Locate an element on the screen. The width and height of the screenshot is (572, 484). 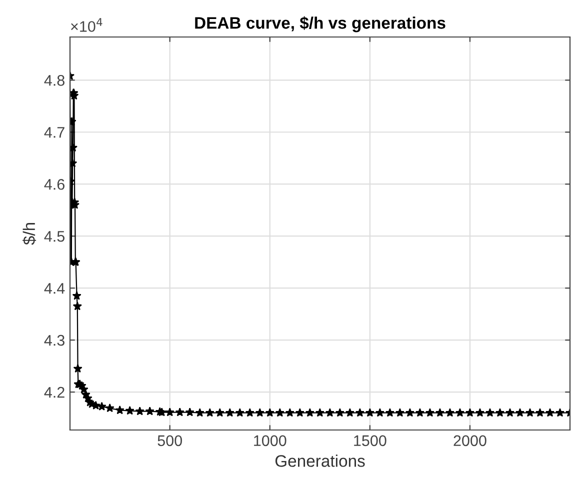
y-tick-label: 4.4 is located at coordinates (54, 288).